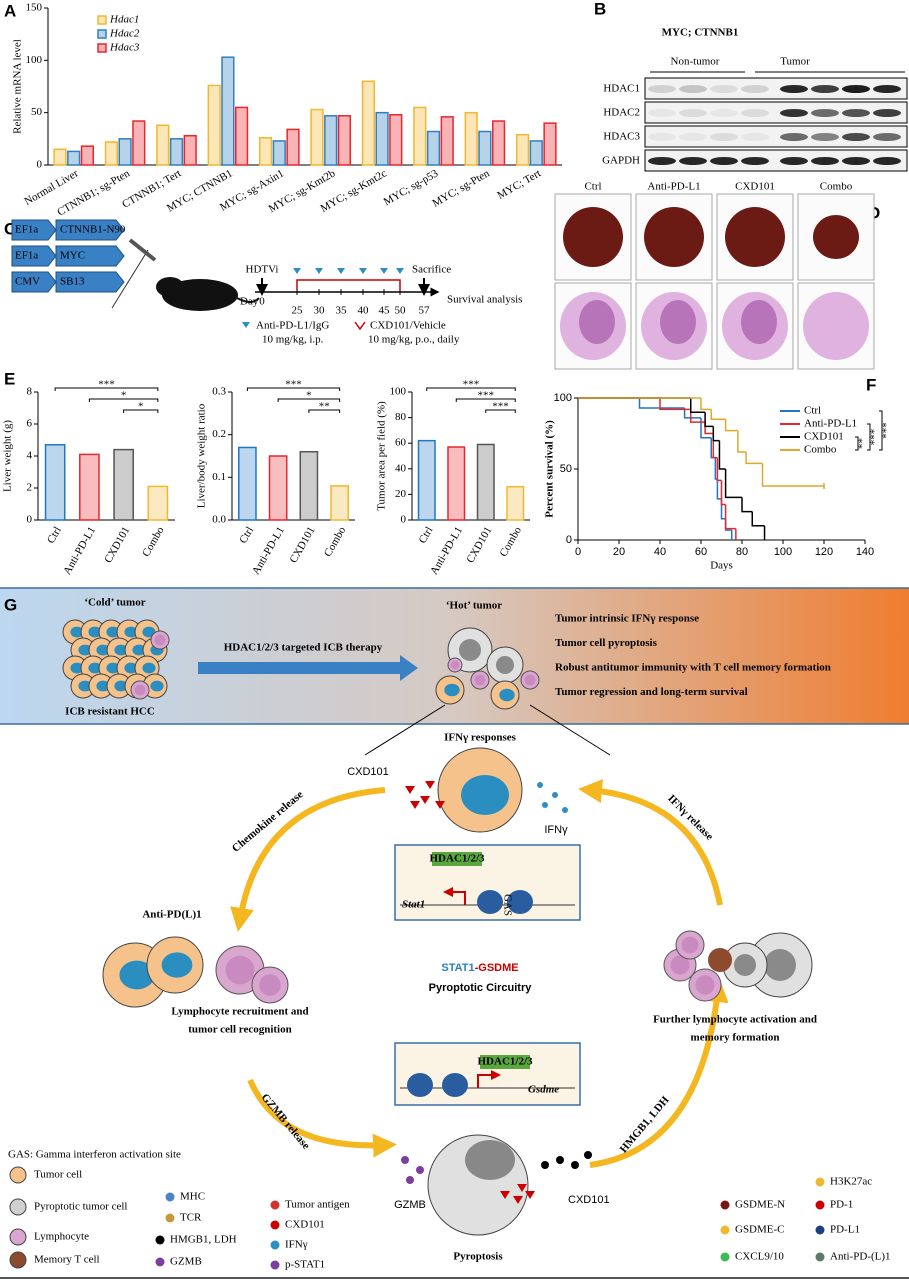 The width and height of the screenshot is (909, 1280). What do you see at coordinates (484, 300) in the screenshot?
I see `endpoint: Survival analysis` at bounding box center [484, 300].